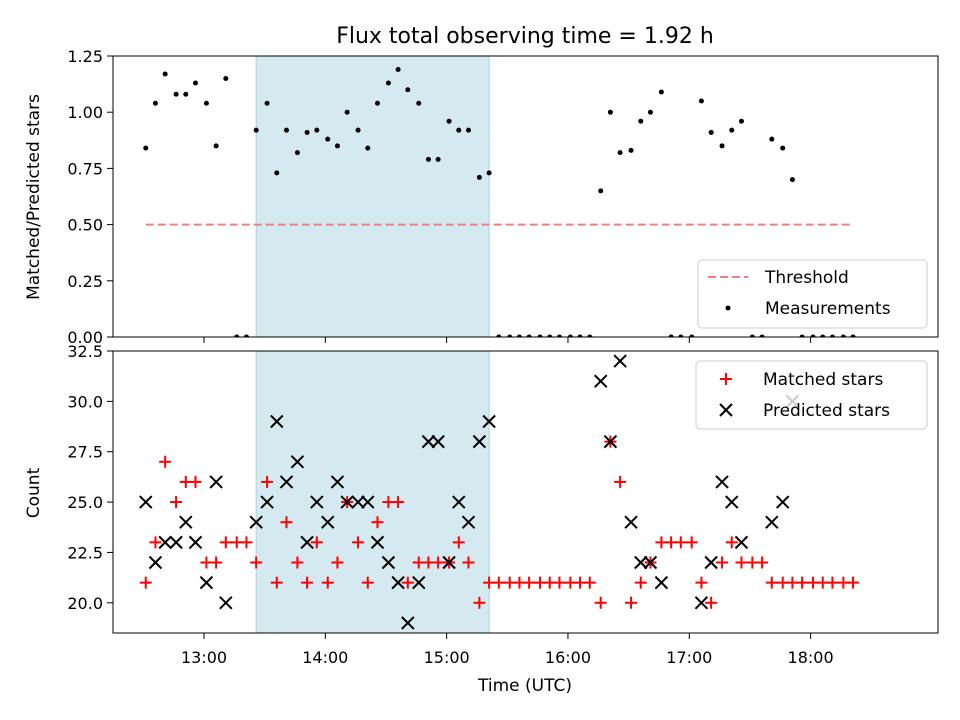 The height and width of the screenshot is (720, 960). I want to click on bottom-x-tick-label: 14:00, so click(325, 657).